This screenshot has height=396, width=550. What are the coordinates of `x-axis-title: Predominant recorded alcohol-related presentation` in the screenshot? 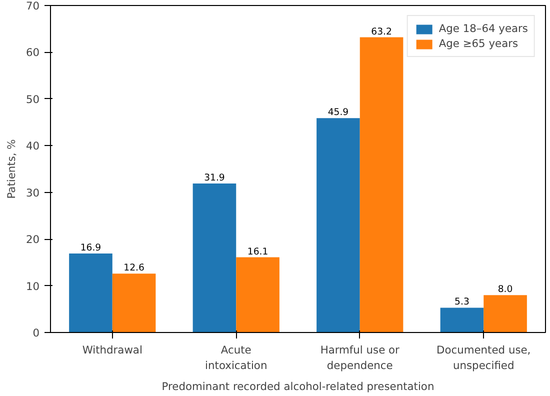 It's located at (298, 387).